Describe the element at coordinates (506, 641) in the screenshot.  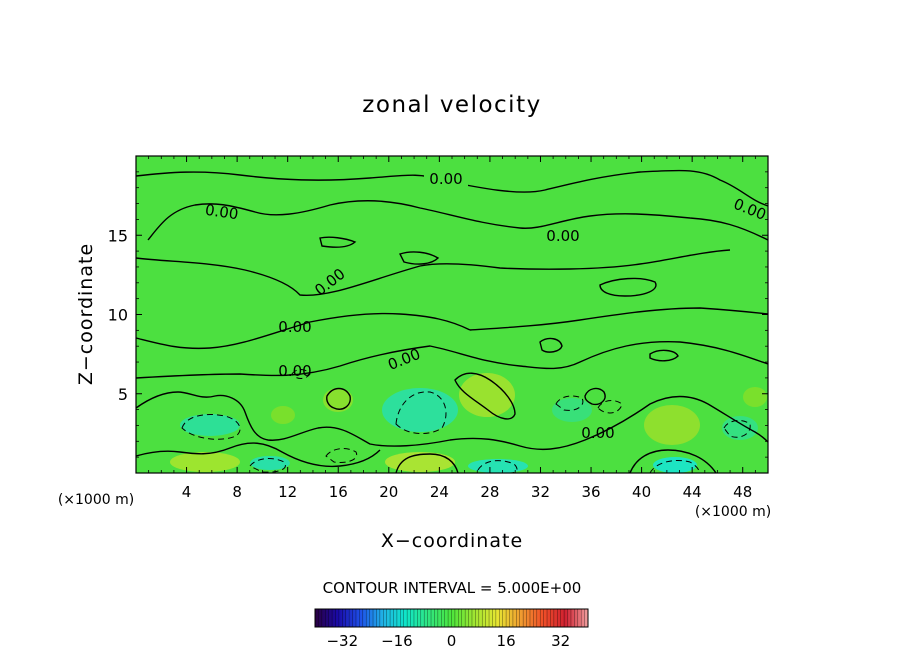
I see `colorbar-tick-label: 16` at that location.